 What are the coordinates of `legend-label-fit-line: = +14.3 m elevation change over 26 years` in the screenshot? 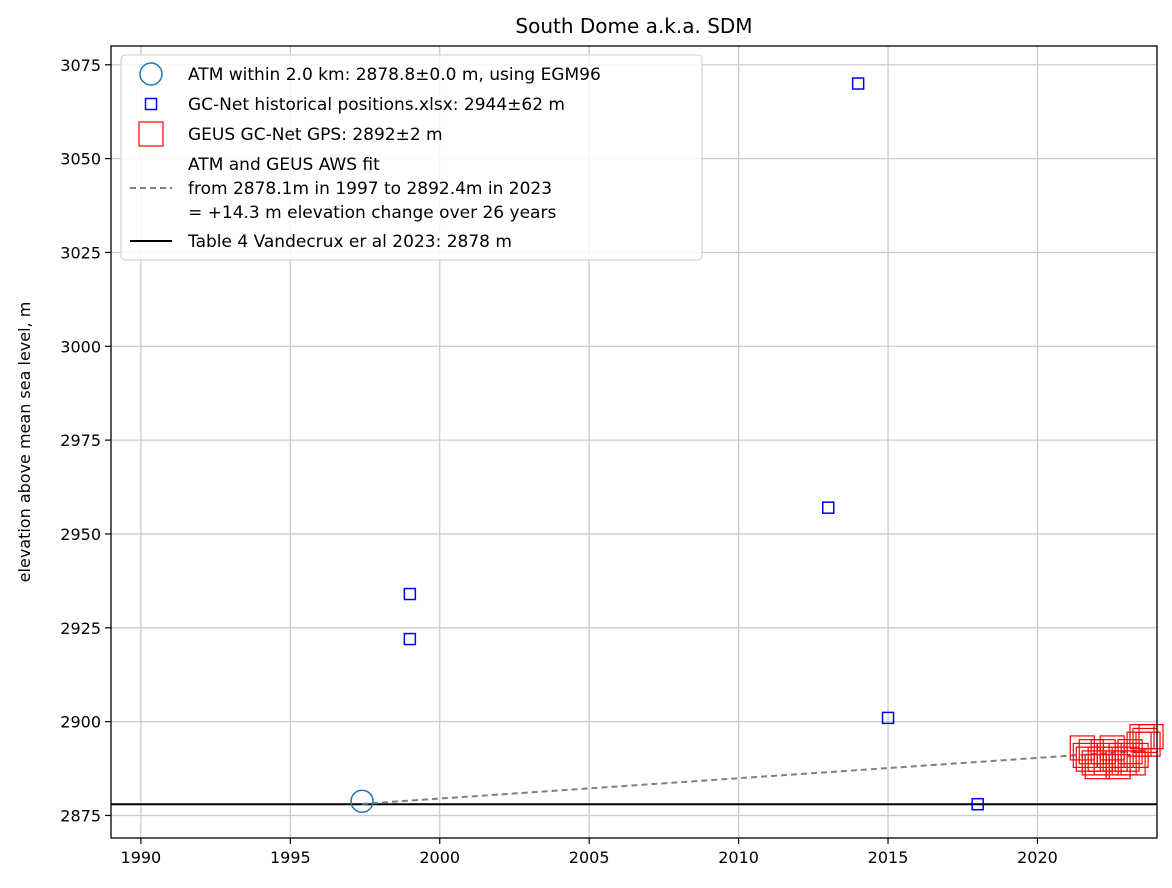 It's located at (372, 213).